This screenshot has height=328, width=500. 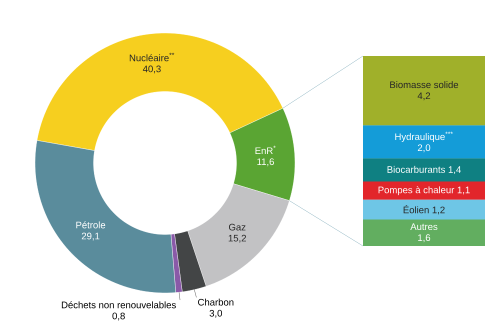 What do you see at coordinates (237, 238) in the screenshot?
I see `data-label: 15,2` at bounding box center [237, 238].